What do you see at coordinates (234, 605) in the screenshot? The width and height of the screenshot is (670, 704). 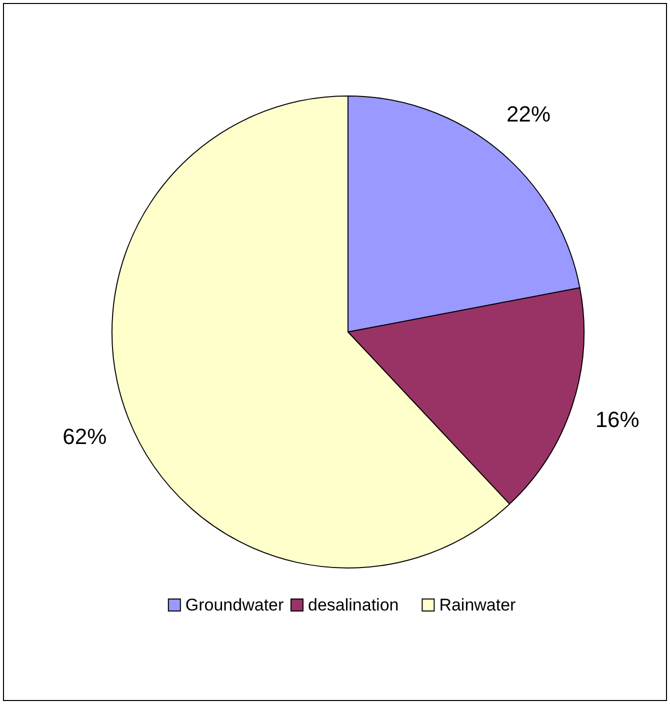 I see `legend-label: Groundwater` at bounding box center [234, 605].